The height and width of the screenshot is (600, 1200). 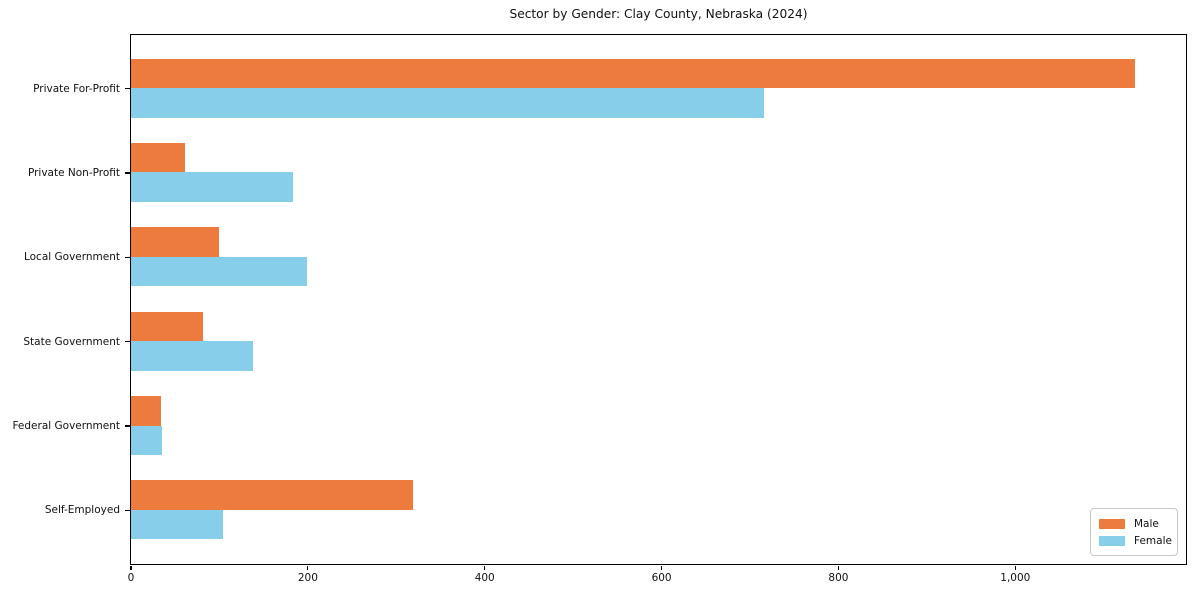 I want to click on bar-male-self-employed, so click(x=272, y=495).